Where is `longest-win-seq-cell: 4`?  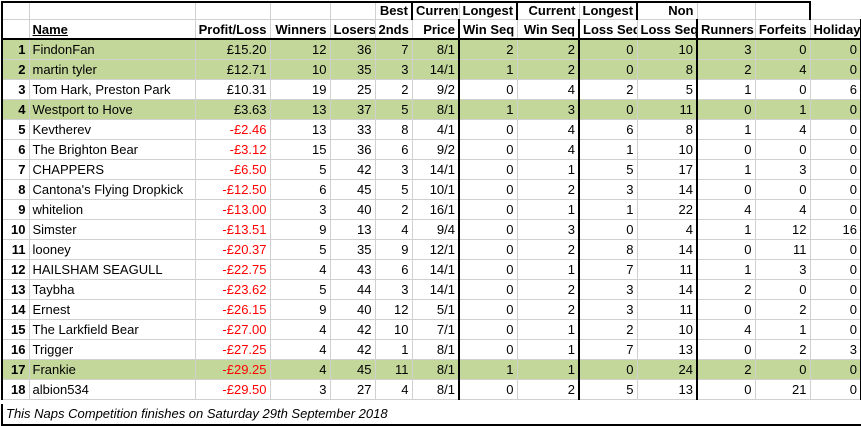
longest-win-seq-cell: 4 is located at coordinates (548, 149).